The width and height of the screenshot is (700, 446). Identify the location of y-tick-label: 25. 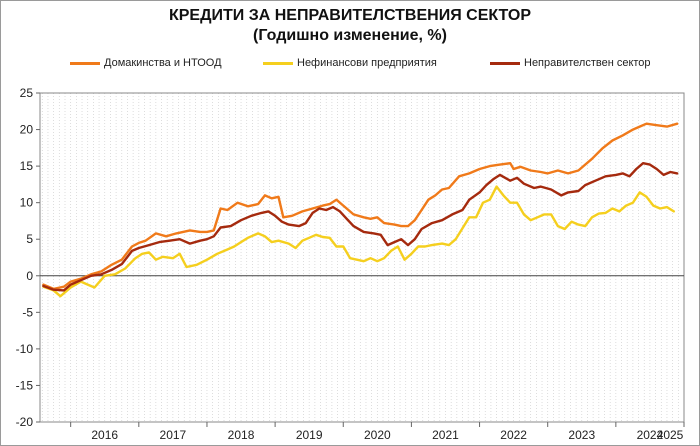
(27, 93).